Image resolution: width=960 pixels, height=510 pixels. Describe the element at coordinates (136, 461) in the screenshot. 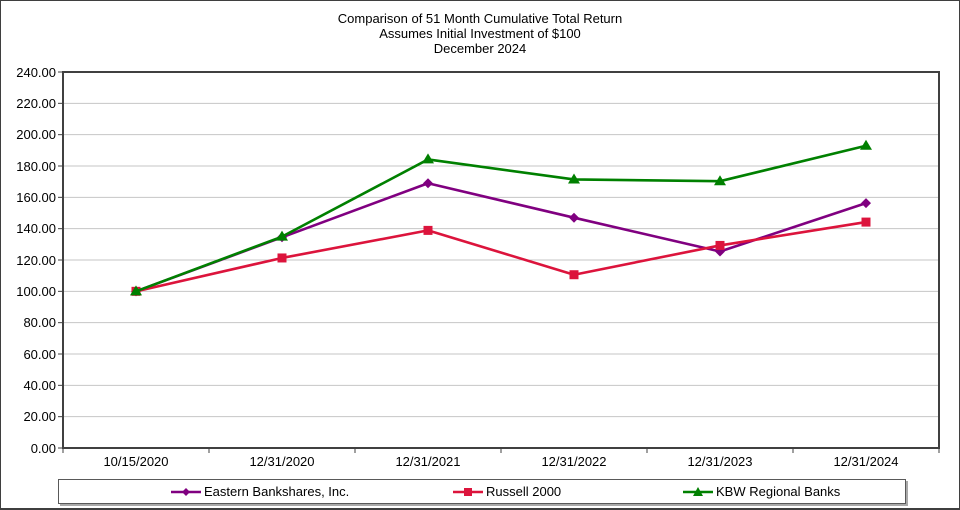

I see `x-tick-label: 10/15/2020` at that location.